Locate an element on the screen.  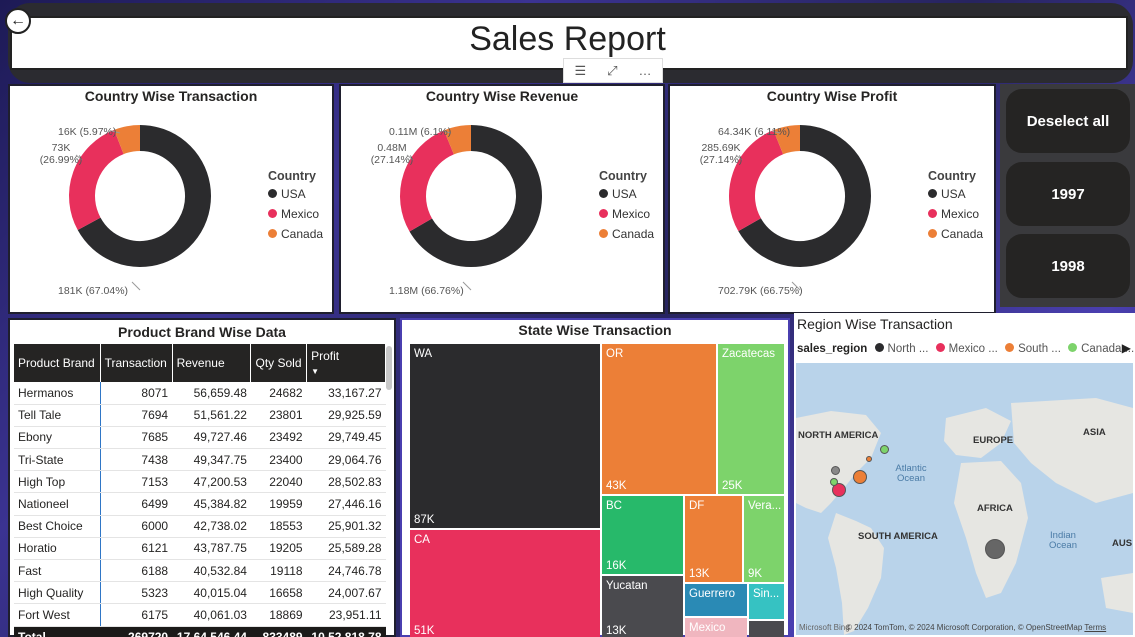
table-scrollbar is located at coordinates (389, 368).